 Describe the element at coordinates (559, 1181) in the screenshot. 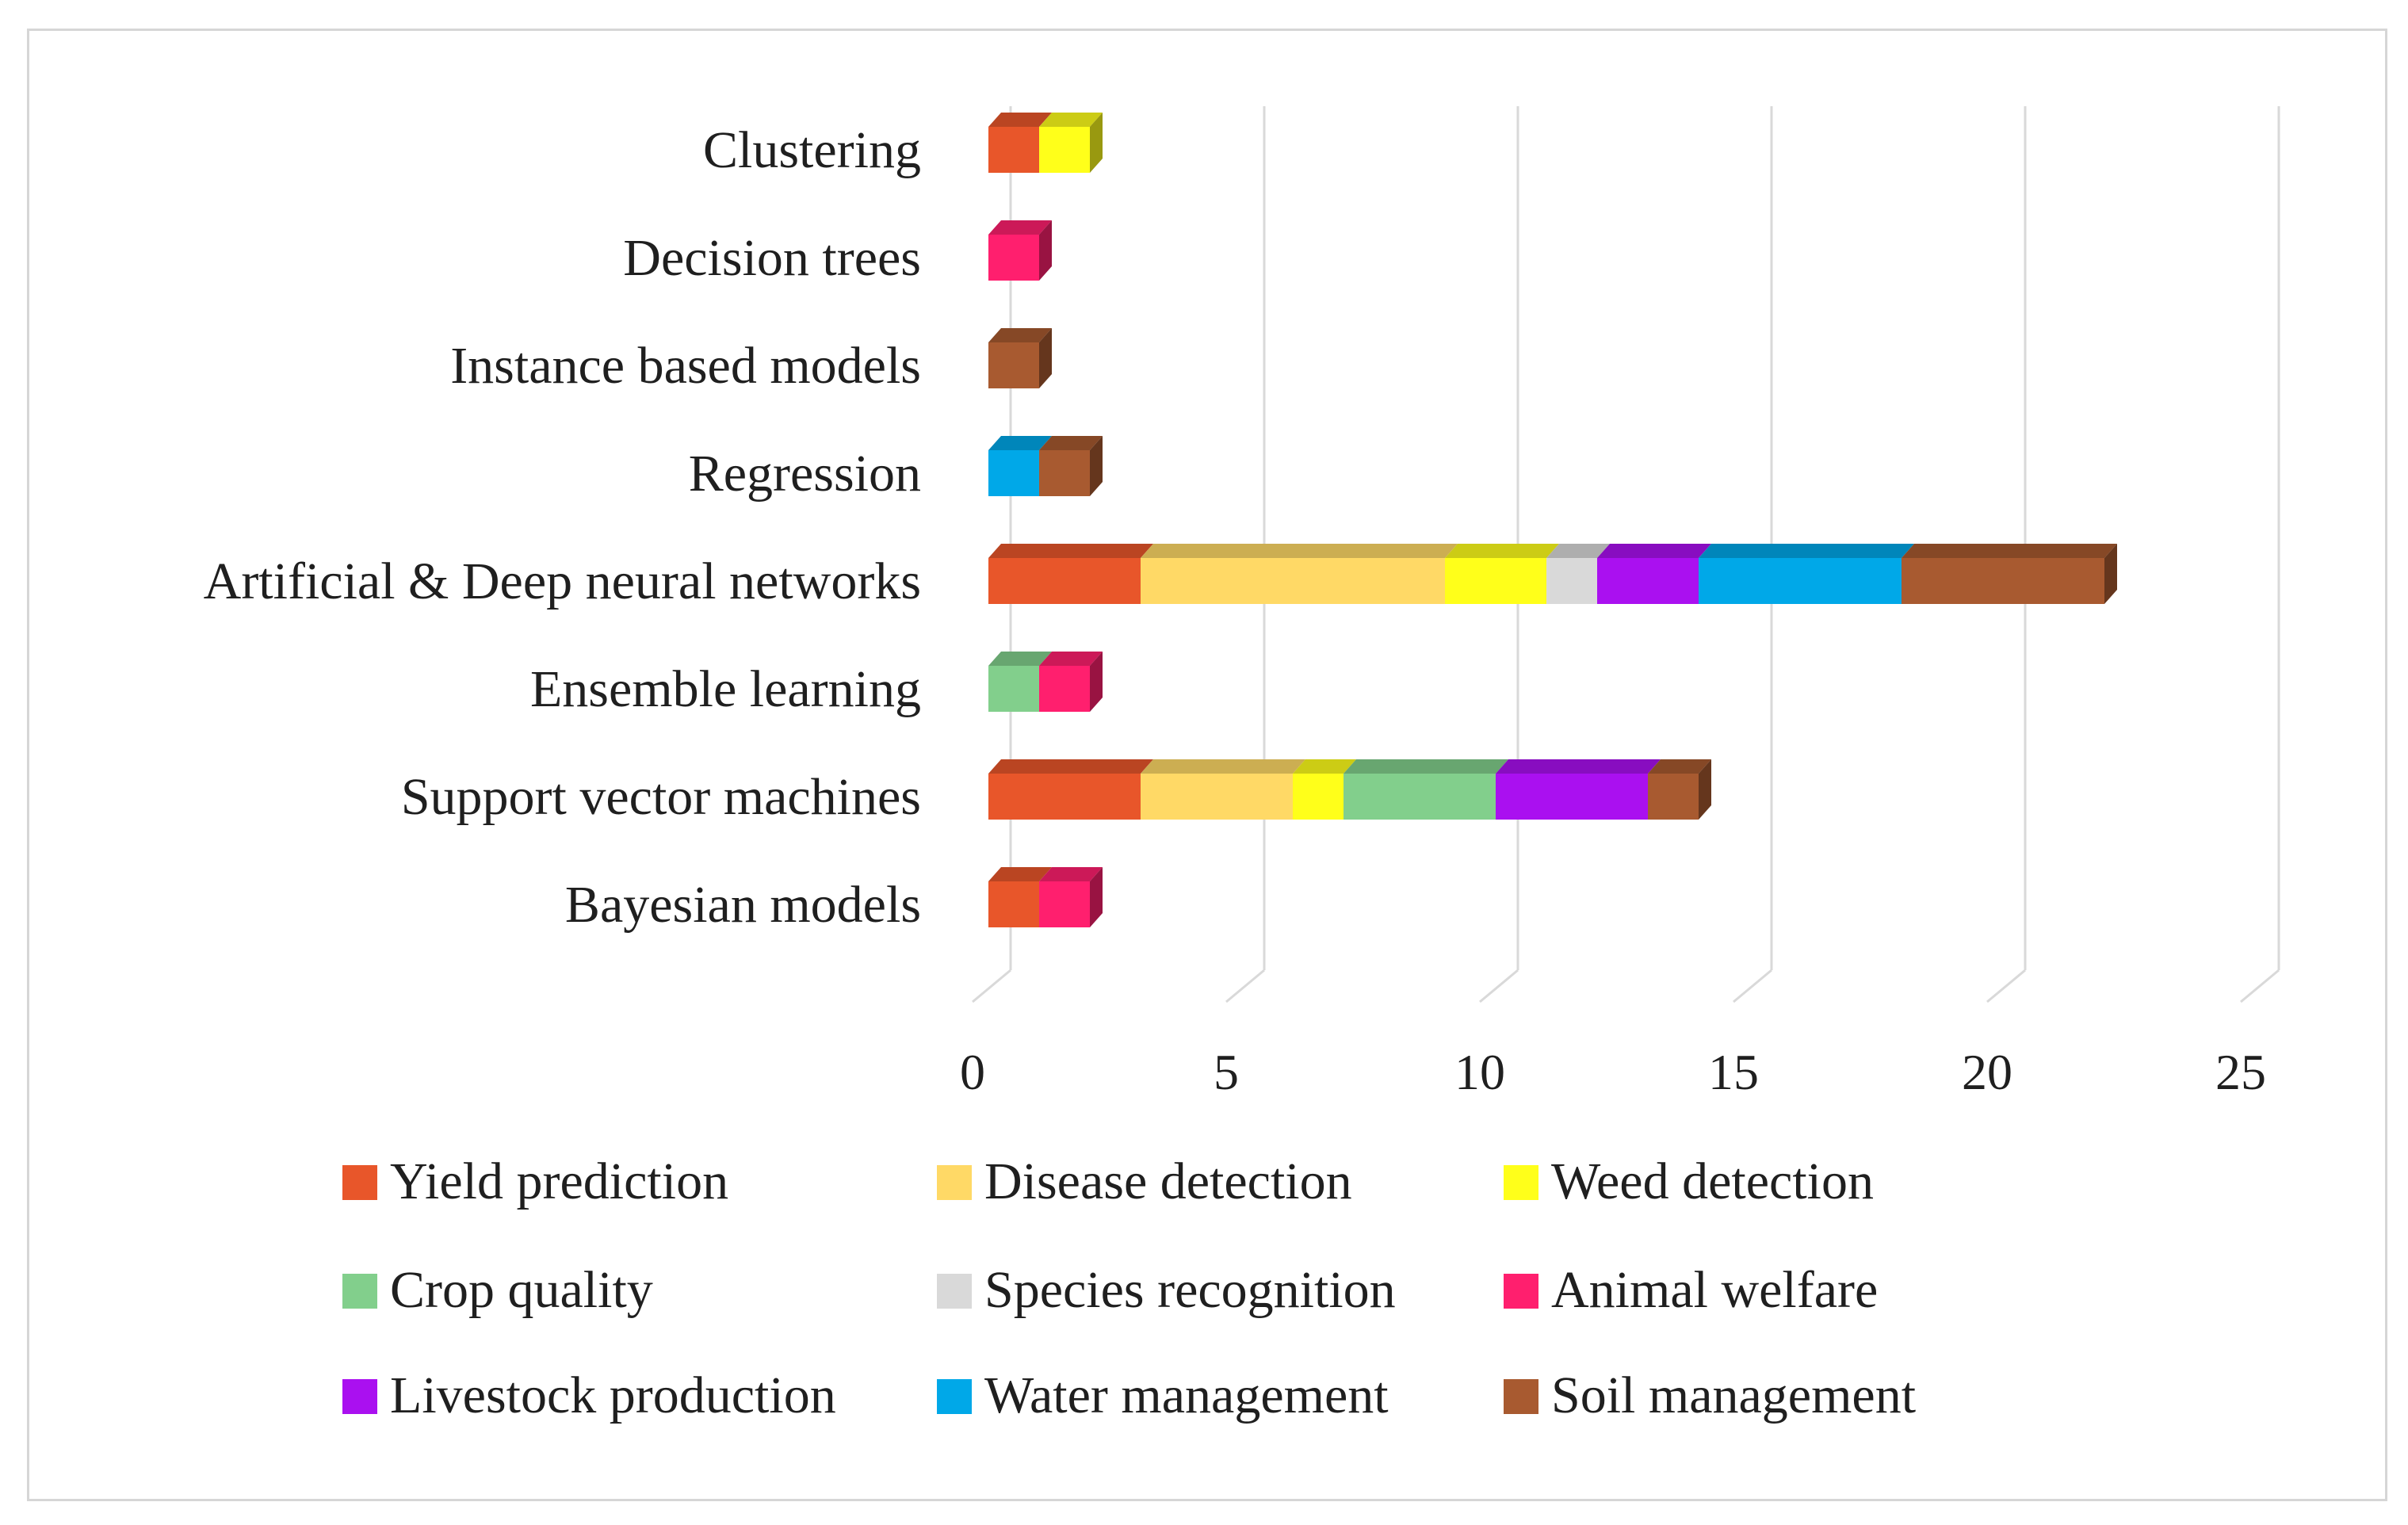

I see `legend-label: Yield prediction` at that location.